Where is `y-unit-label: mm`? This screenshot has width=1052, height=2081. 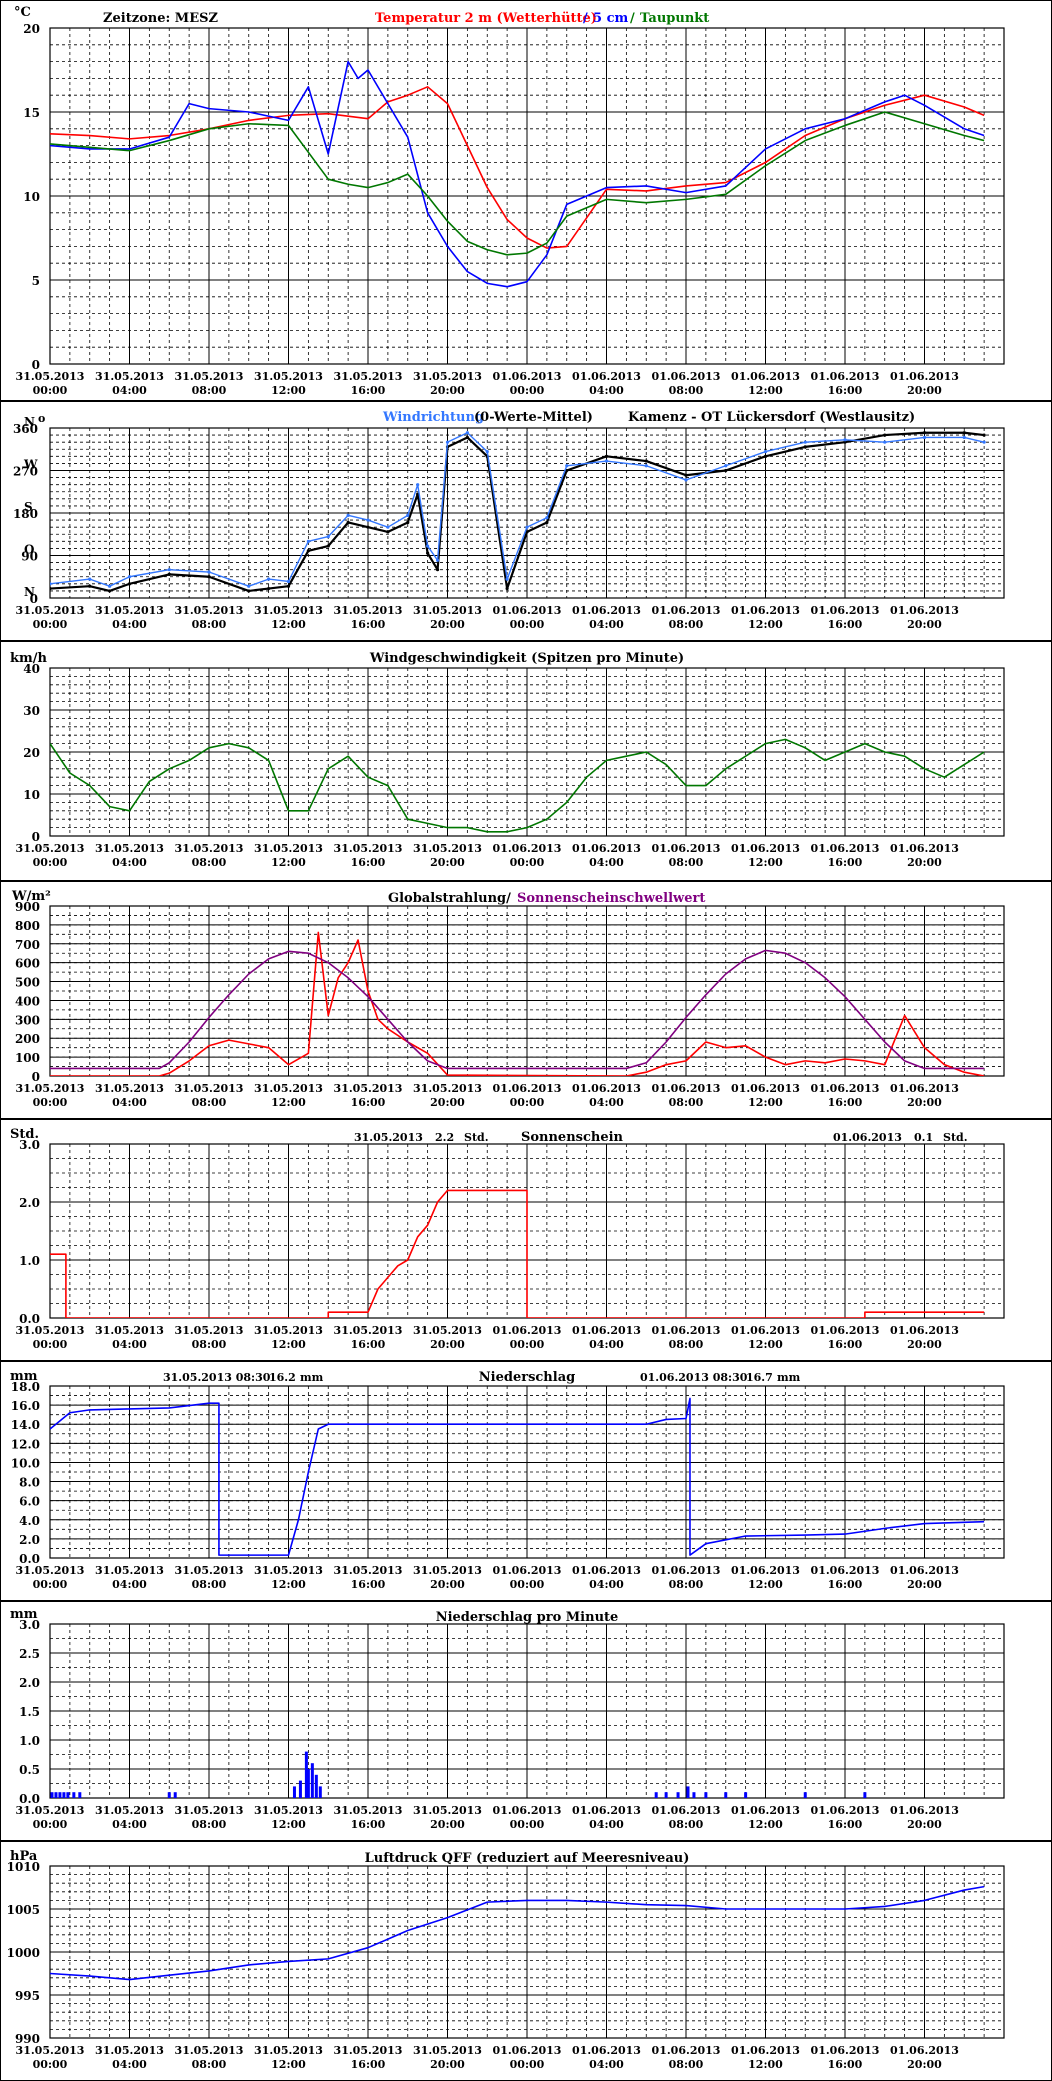
y-unit-label: mm is located at coordinates (24, 1614).